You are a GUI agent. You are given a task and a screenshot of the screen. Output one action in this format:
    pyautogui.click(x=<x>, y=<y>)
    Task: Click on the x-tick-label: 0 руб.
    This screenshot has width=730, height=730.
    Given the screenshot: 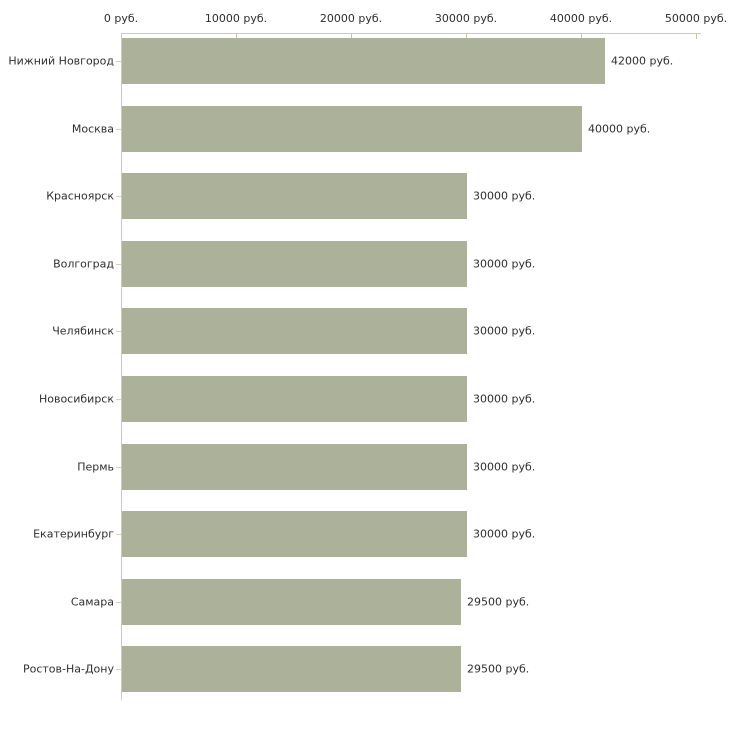 What is the action you would take?
    pyautogui.click(x=121, y=18)
    